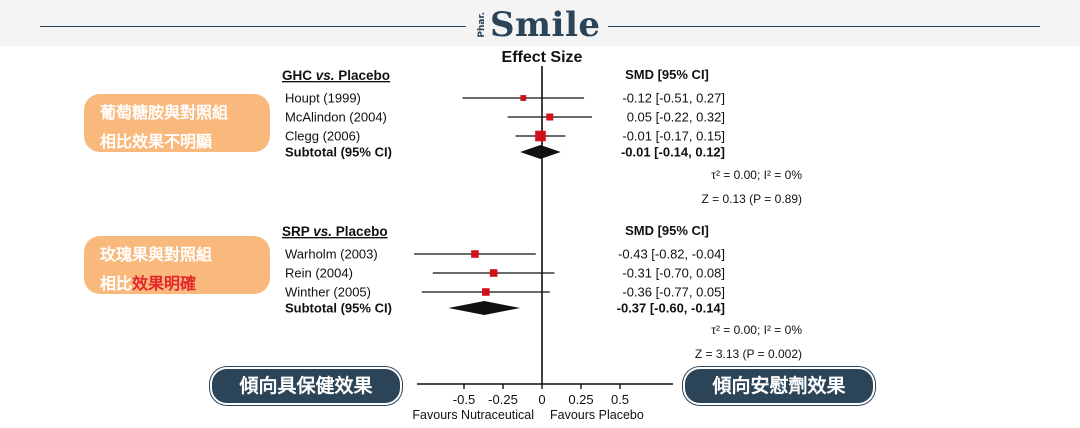 The image size is (1080, 428). I want to click on ghc-note-line2: 相比效果不明顯, so click(156, 141).